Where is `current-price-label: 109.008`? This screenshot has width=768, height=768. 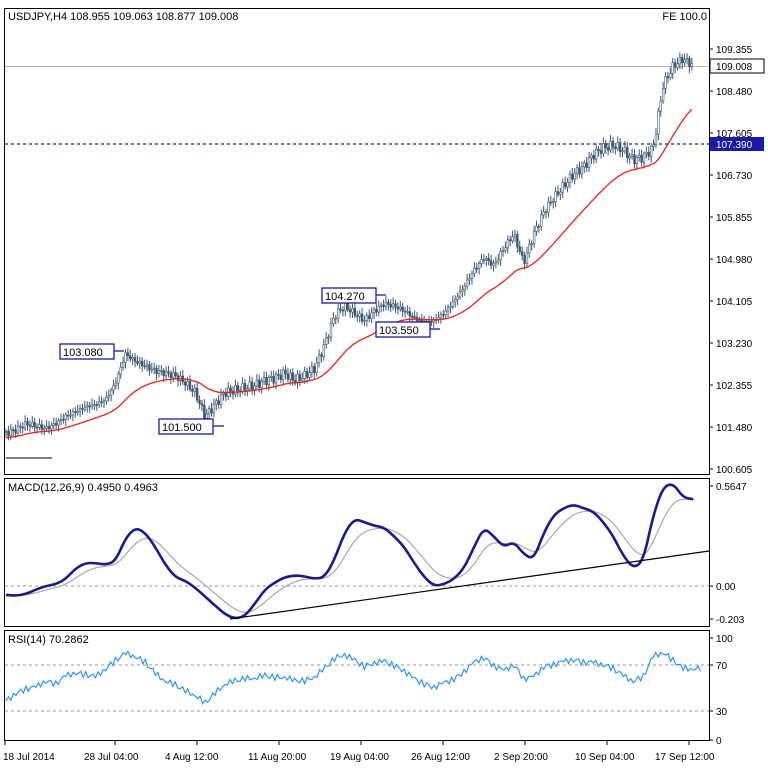 current-price-label: 109.008 is located at coordinates (734, 67).